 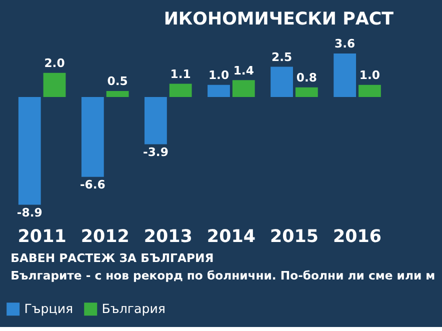 What do you see at coordinates (29, 212) in the screenshot?
I see `data-label: -8.9` at bounding box center [29, 212].